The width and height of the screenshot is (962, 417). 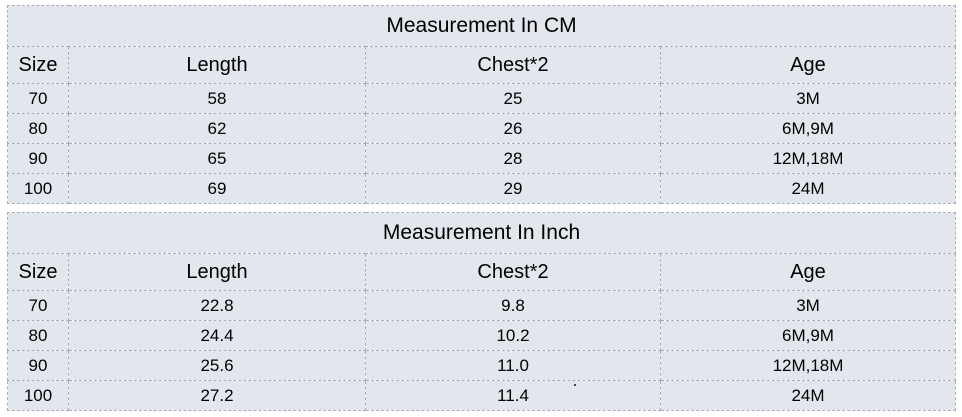 What do you see at coordinates (217, 188) in the screenshot?
I see `table-cell: 69` at bounding box center [217, 188].